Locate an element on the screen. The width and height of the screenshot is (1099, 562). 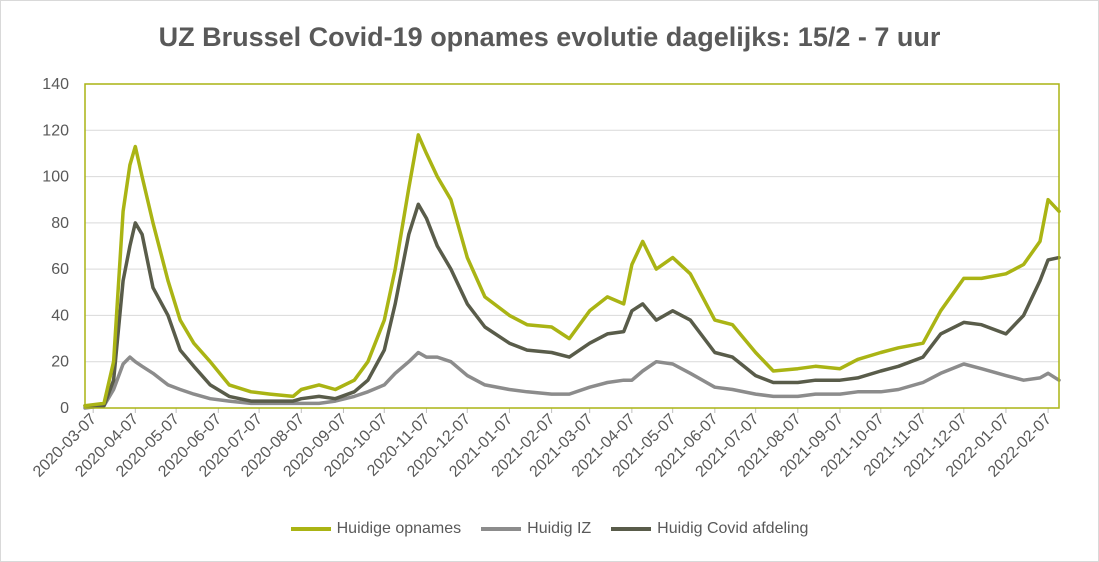
y-tick-label: 60 is located at coordinates (60, 269).